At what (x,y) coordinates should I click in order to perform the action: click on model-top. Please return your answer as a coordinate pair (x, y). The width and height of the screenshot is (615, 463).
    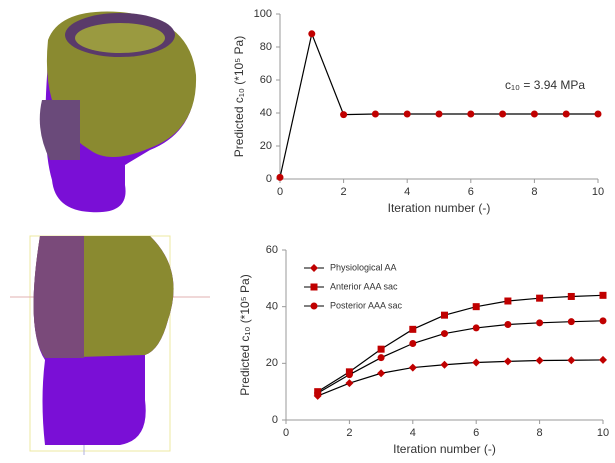
    Looking at the image, I should click on (118, 112).